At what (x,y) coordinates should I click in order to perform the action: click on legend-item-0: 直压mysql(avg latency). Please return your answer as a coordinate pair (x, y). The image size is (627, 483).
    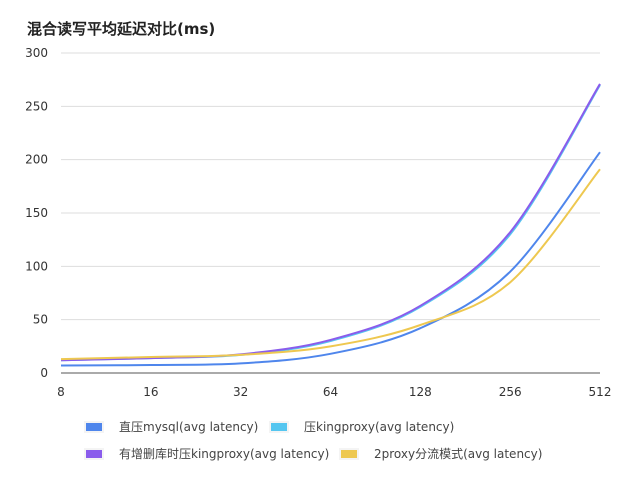
    Looking at the image, I should click on (171, 426).